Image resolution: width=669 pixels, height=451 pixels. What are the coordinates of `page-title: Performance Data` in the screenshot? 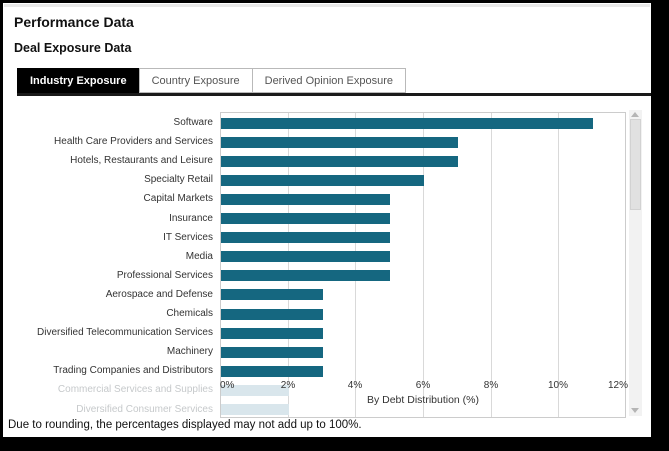 It's located at (74, 22).